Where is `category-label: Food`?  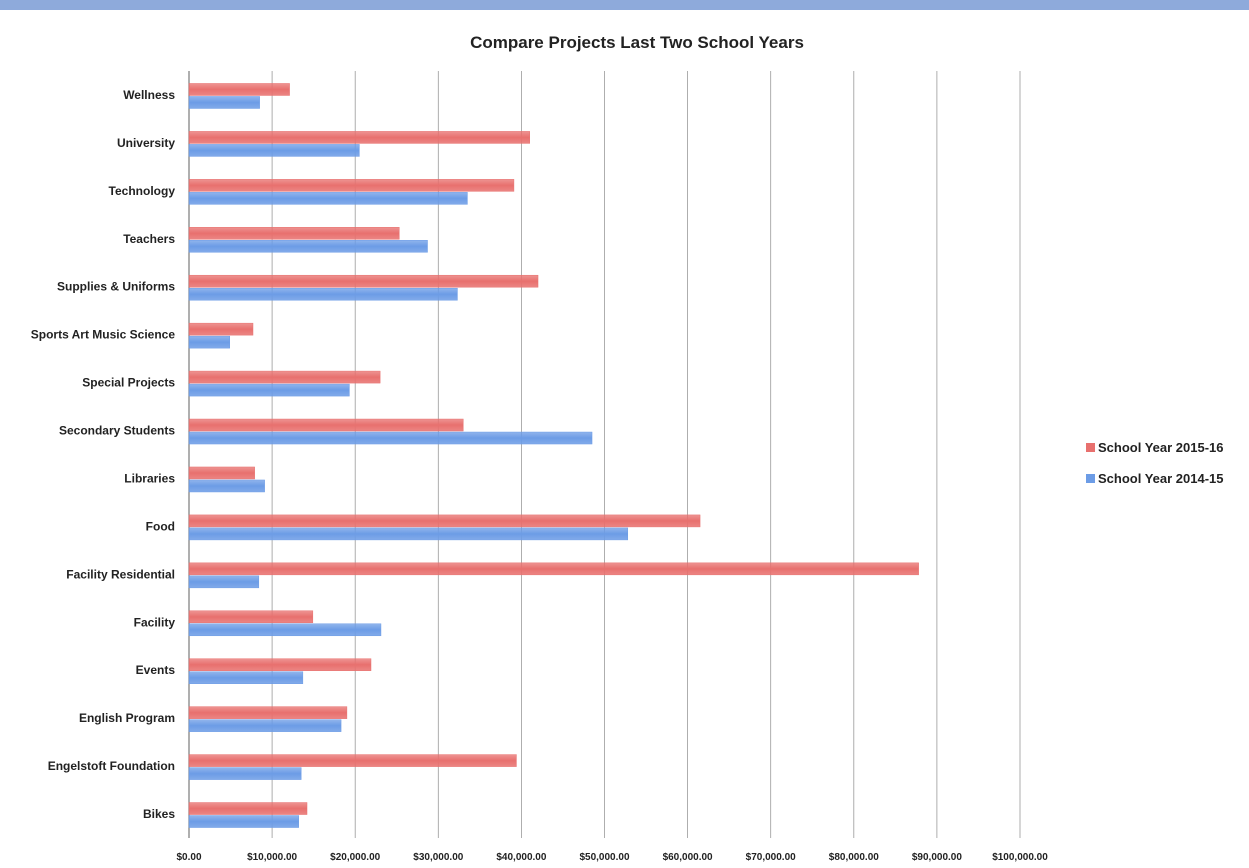
category-label: Food is located at coordinates (160, 526).